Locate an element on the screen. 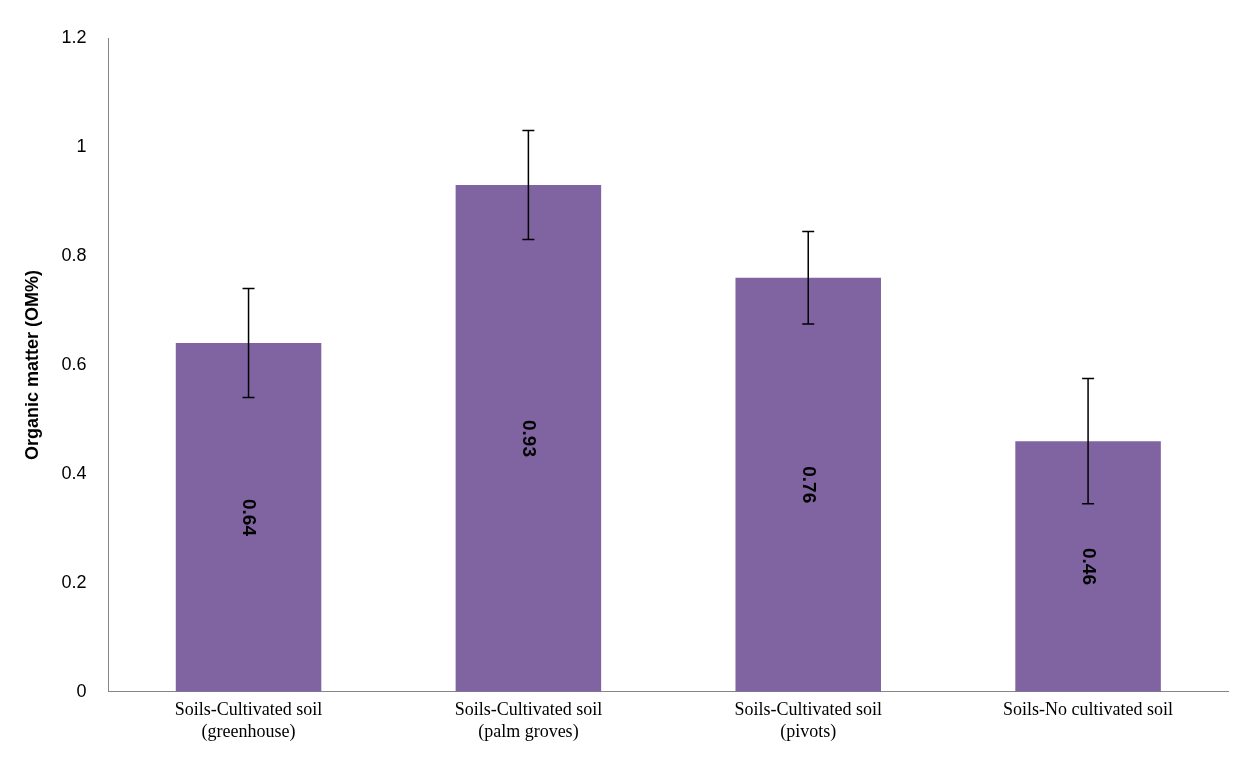 This screenshot has width=1246, height=769. y-tick-label: 0.6 is located at coordinates (74, 363).